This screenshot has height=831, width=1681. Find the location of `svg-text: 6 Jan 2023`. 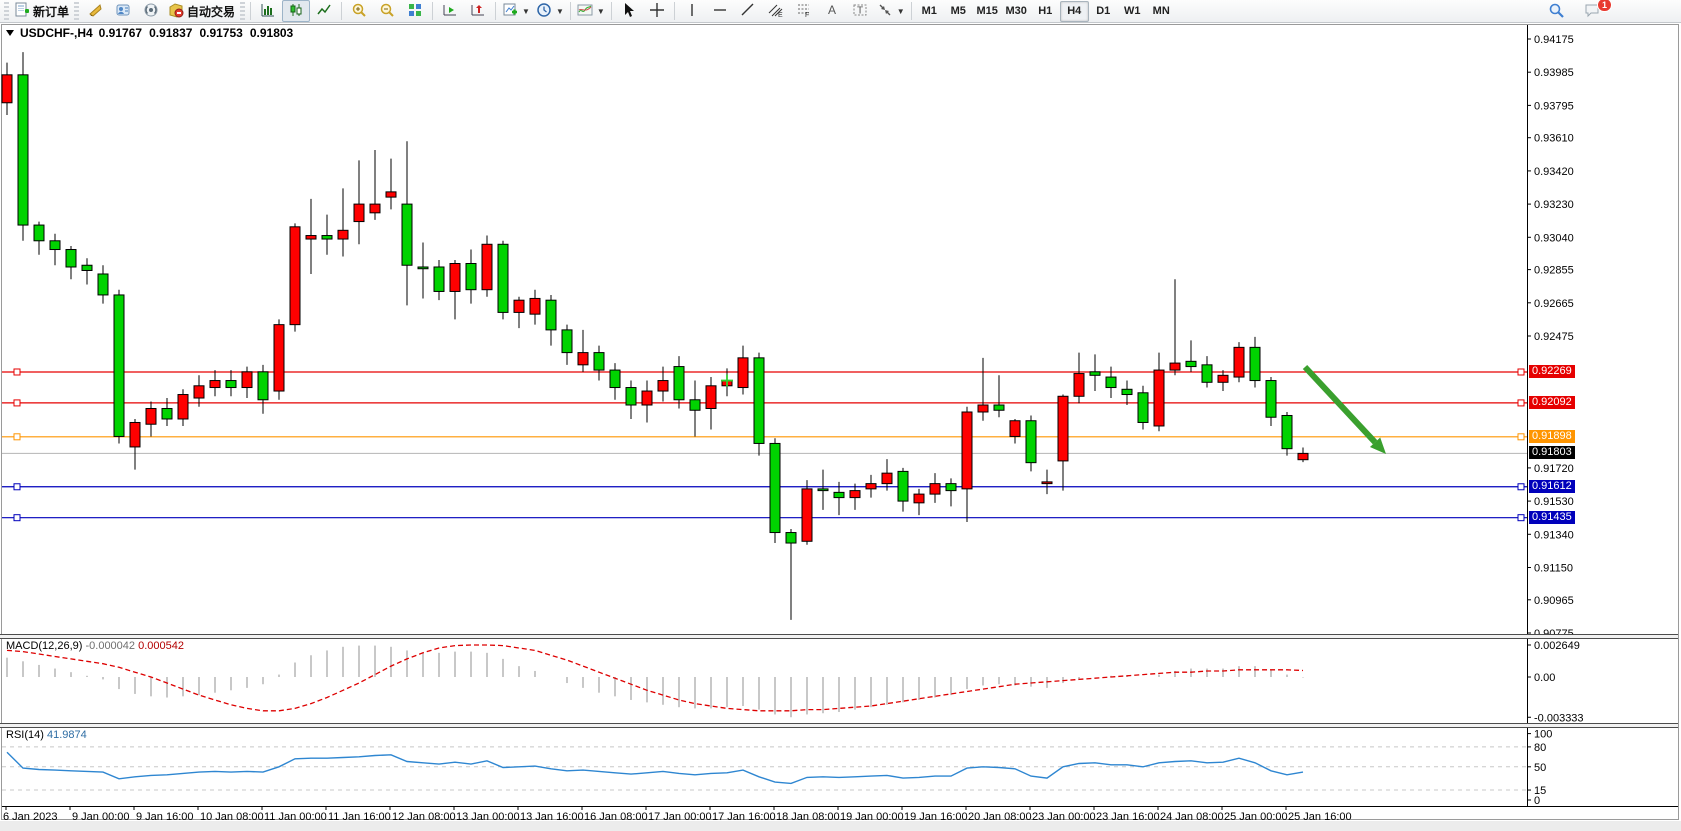

svg-text: 6 Jan 2023 is located at coordinates (30, 816).